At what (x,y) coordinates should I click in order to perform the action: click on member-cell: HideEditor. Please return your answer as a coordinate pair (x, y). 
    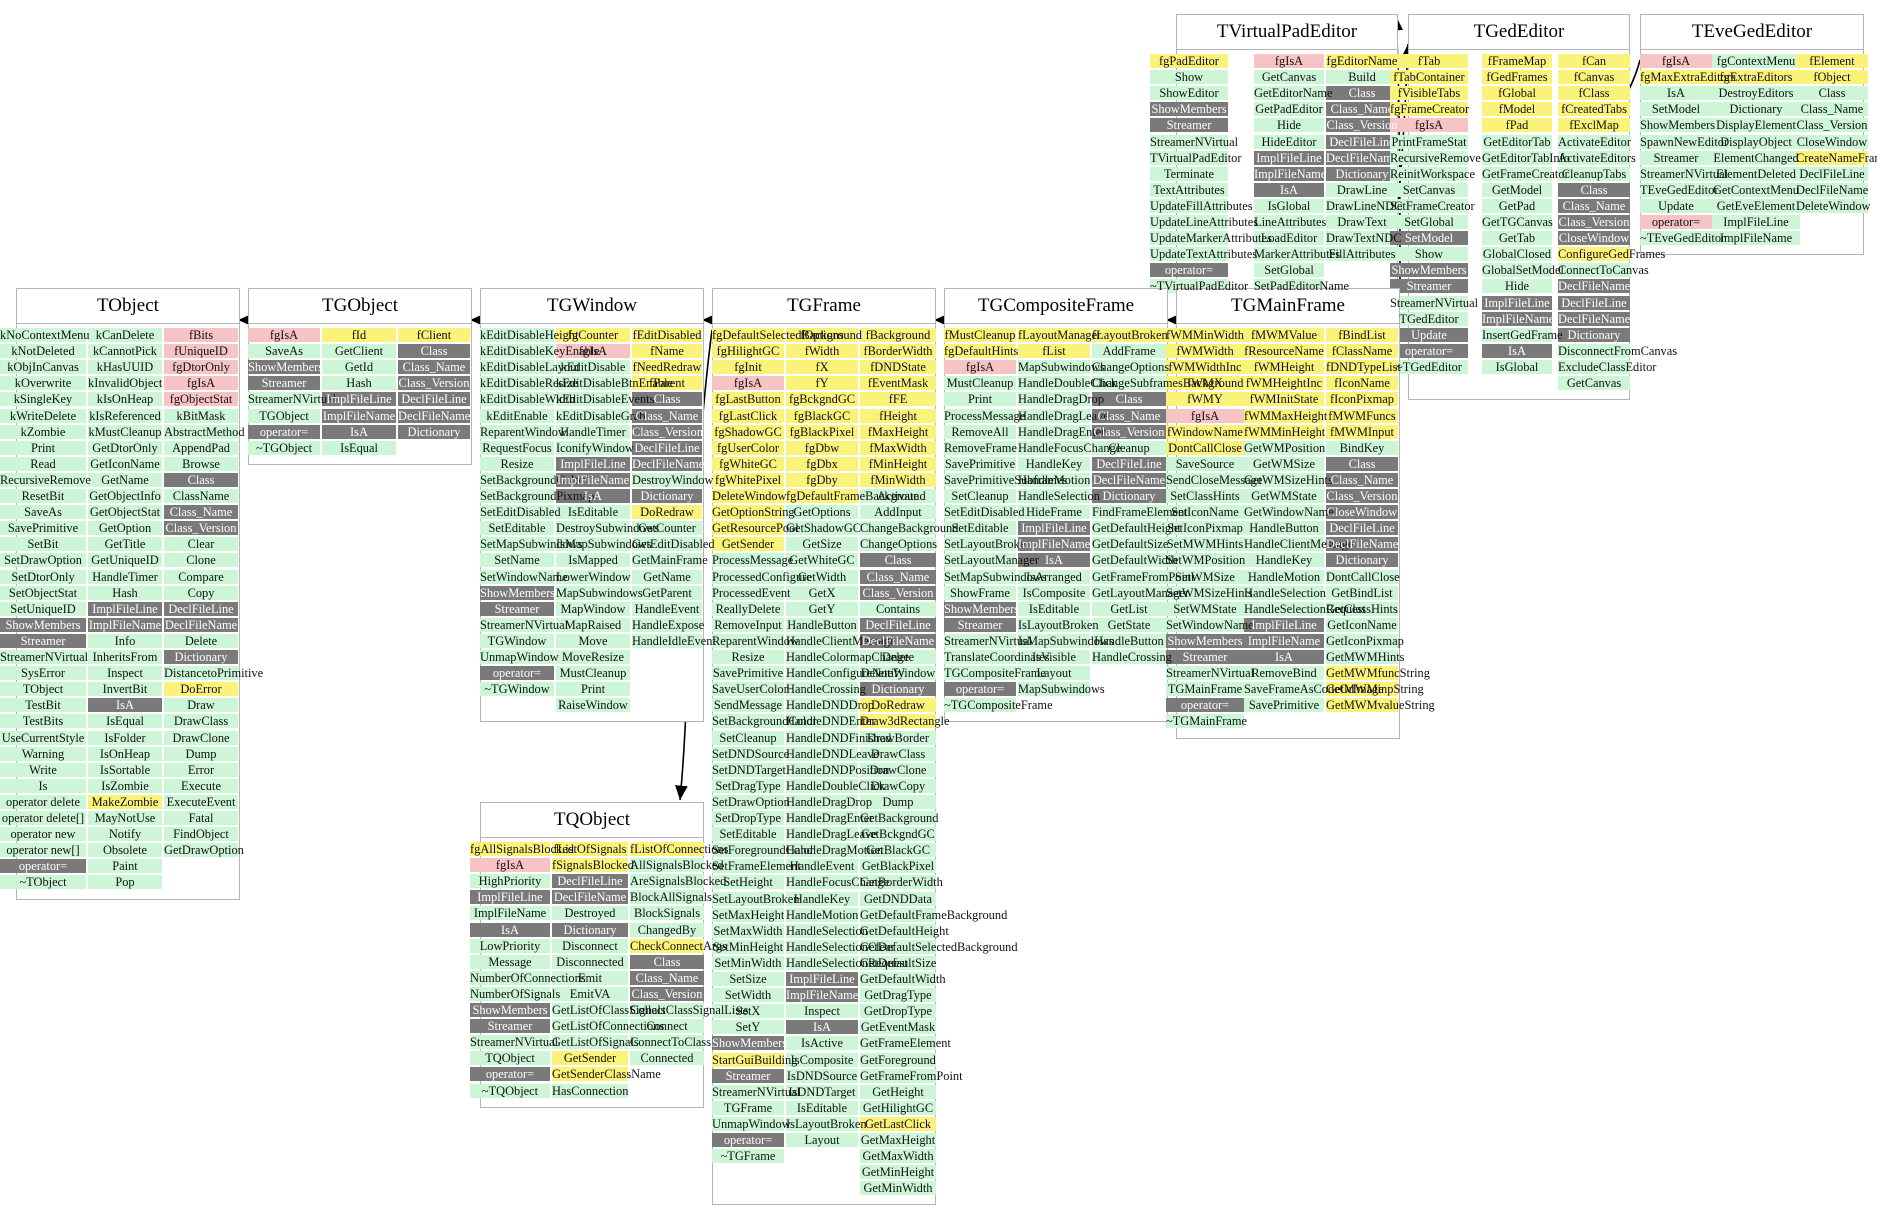
    Looking at the image, I should click on (1289, 141).